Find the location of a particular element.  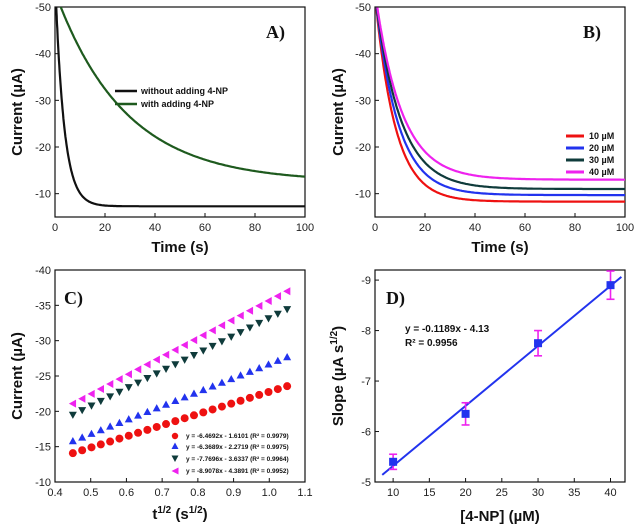

data-point-d2 is located at coordinates (538, 343).